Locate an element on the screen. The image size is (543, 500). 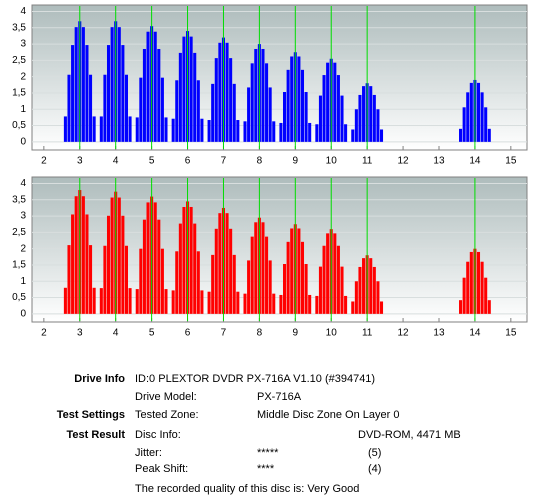
label: Tested Zone: is located at coordinates (167, 415).